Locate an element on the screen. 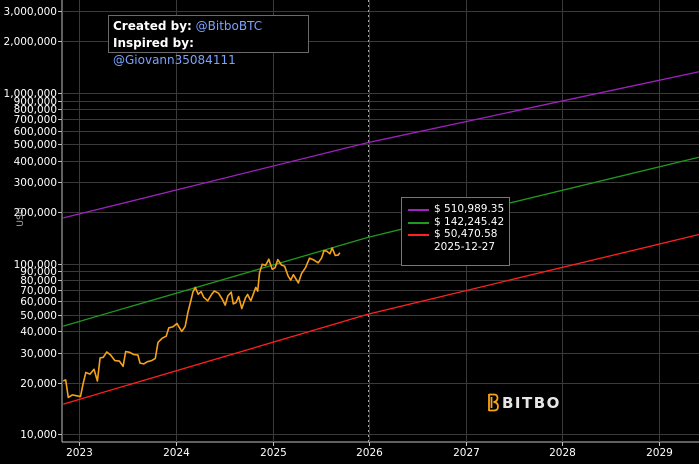 The width and height of the screenshot is (699, 464). tooltip-row-bottom: $ 50,470.58 is located at coordinates (455, 234).